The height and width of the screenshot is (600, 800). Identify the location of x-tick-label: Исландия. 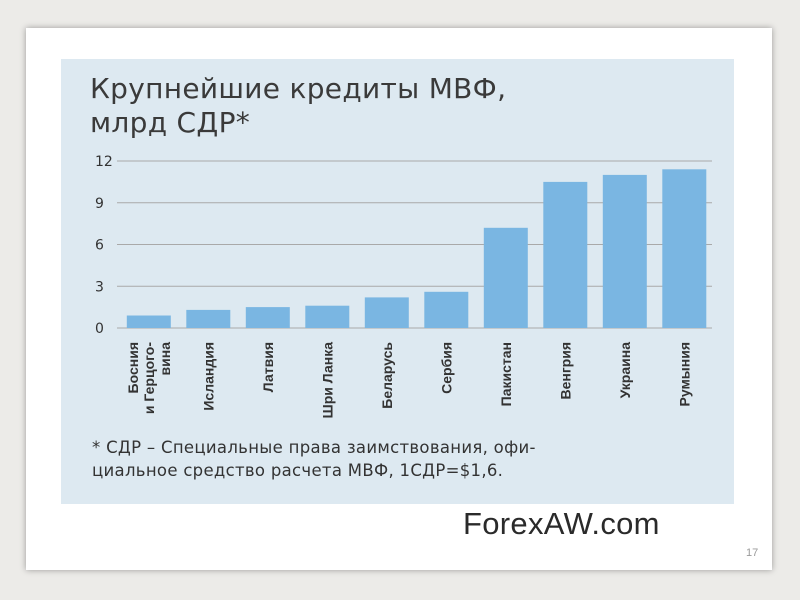
(208, 376).